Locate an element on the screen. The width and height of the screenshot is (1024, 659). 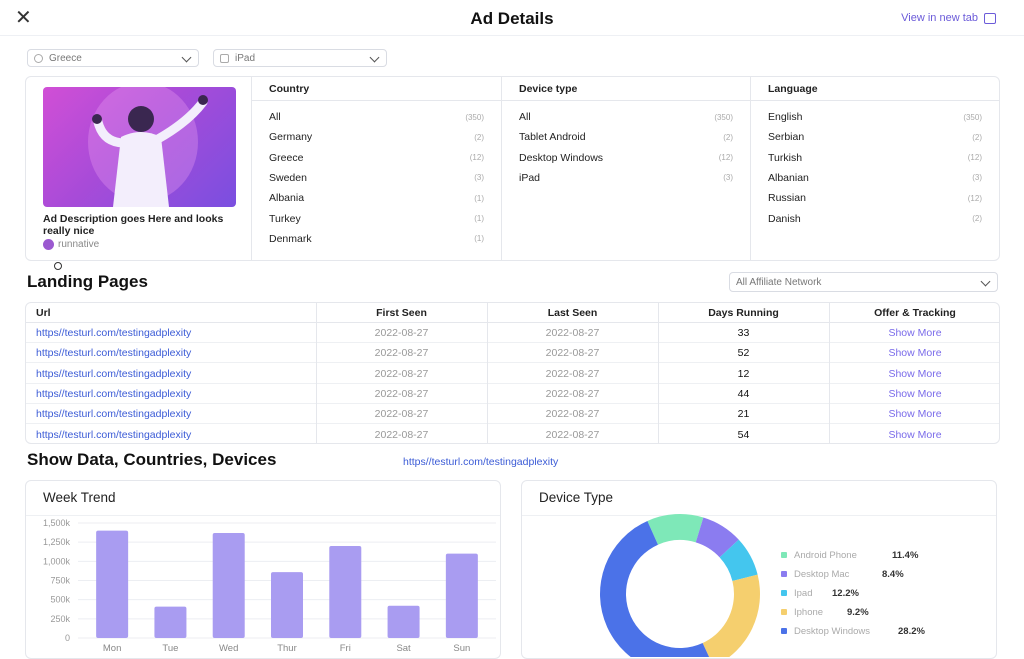
device-type-option: All (350) is located at coordinates (626, 117).